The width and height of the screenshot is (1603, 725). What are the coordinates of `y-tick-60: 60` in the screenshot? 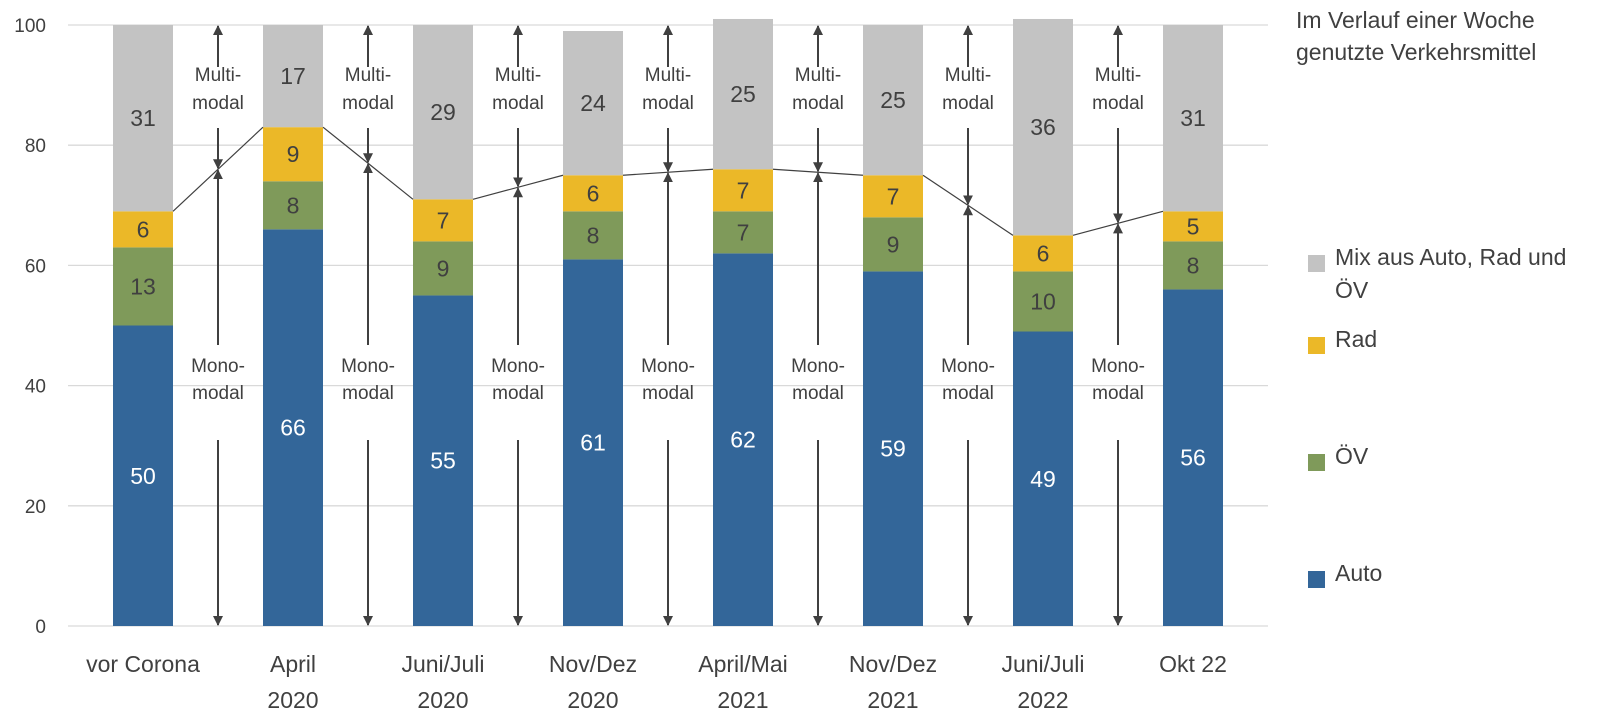 It's located at (35, 266).